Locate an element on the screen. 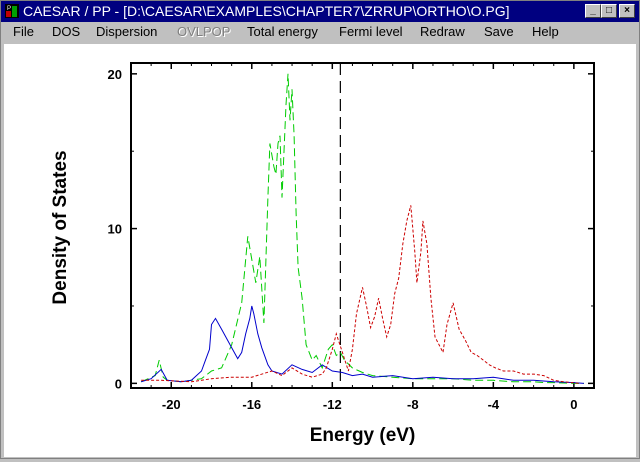 This screenshot has width=640, height=462. x-tick-label: -16 is located at coordinates (251, 404).